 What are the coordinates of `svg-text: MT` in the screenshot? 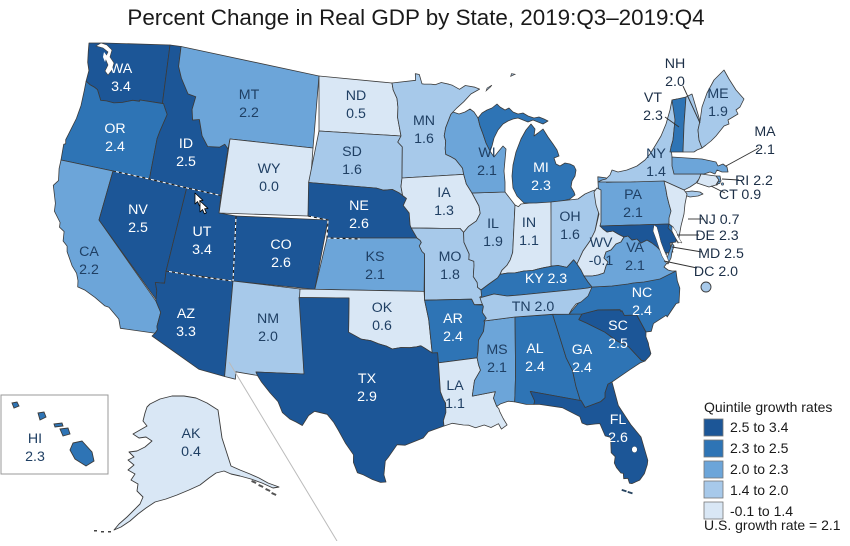 It's located at (249, 95).